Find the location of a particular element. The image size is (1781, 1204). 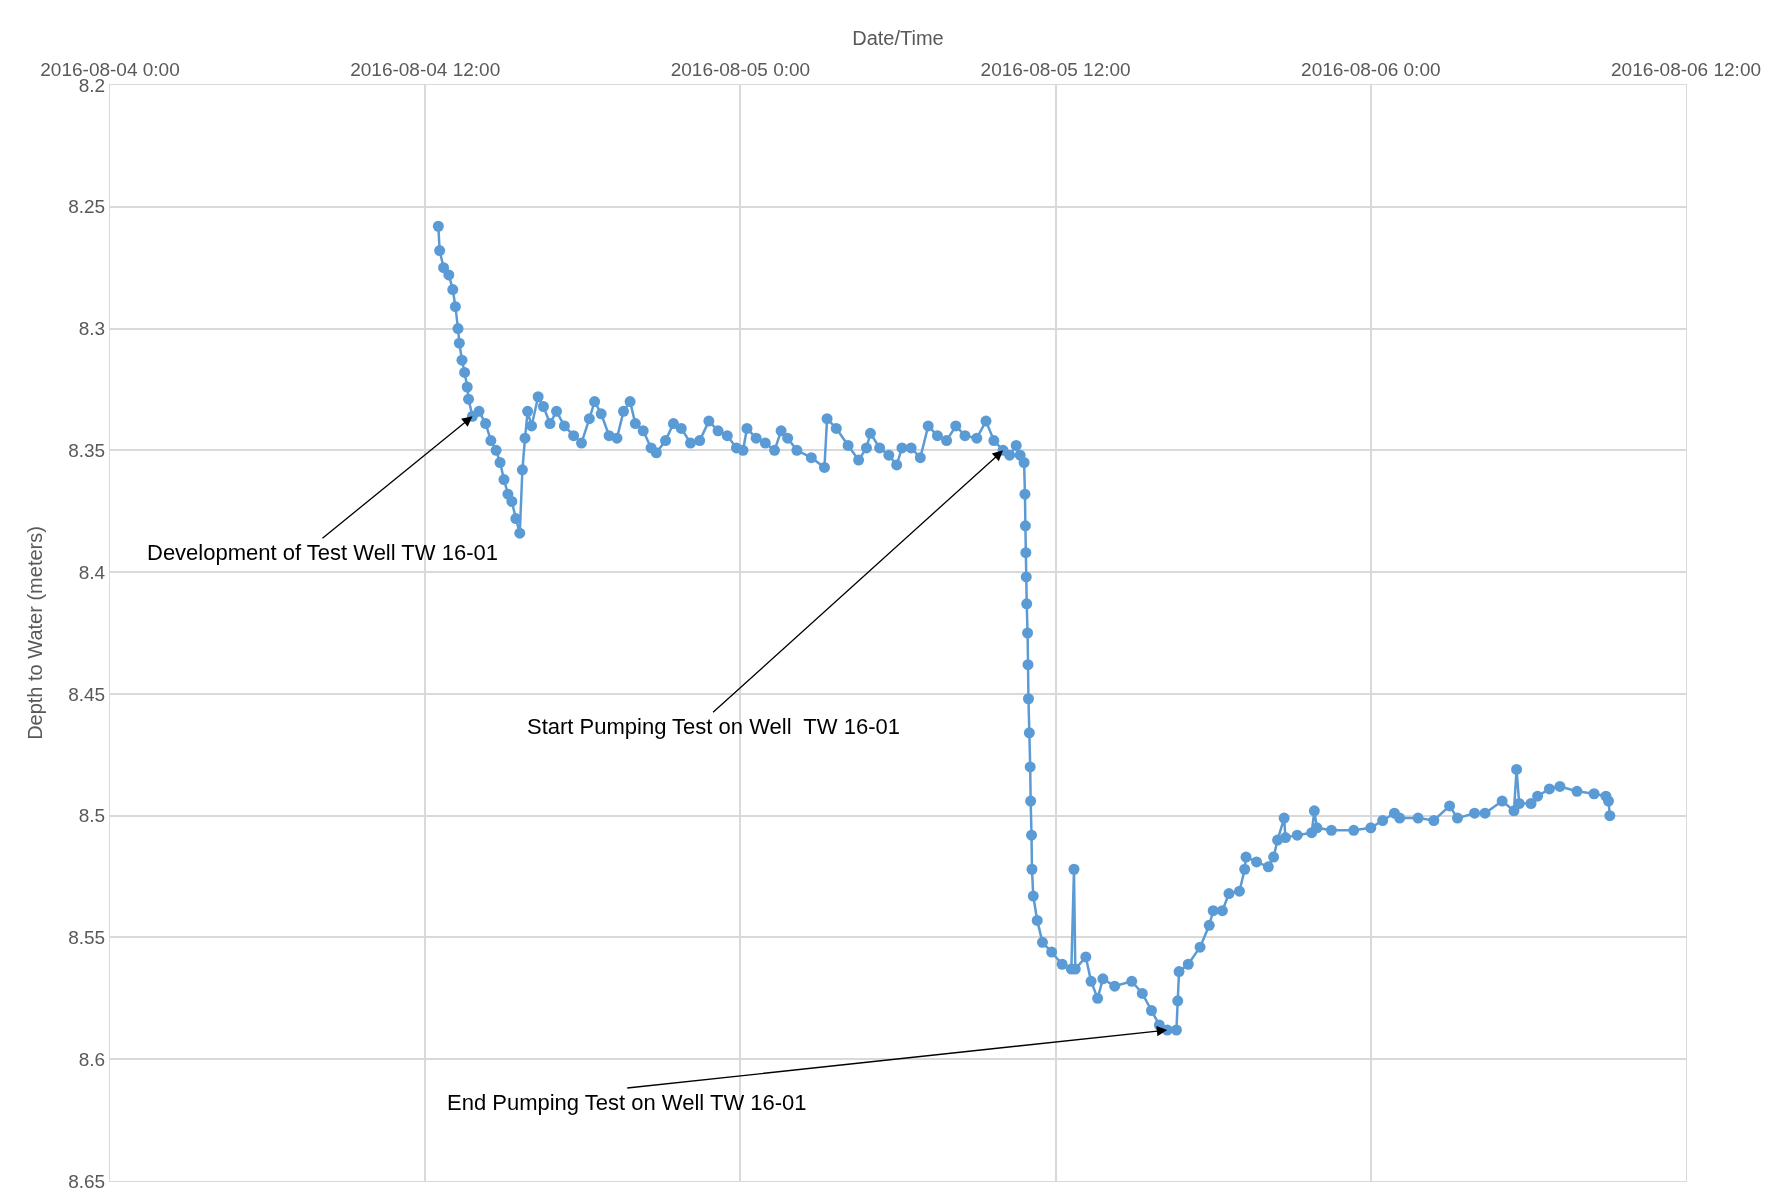

y-tick-label: 8.5 is located at coordinates (92, 816).